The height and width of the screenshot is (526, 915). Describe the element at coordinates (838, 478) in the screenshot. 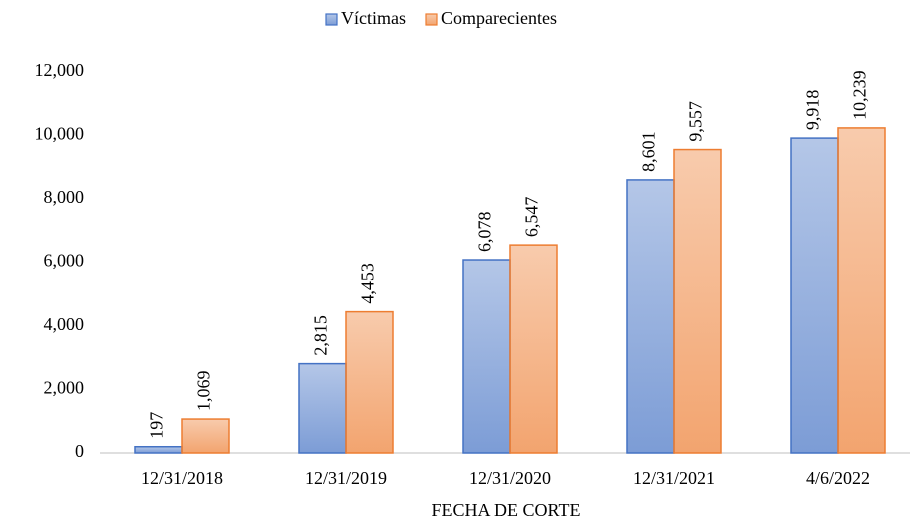

I see `x-tick-label: 4/6/2022` at that location.